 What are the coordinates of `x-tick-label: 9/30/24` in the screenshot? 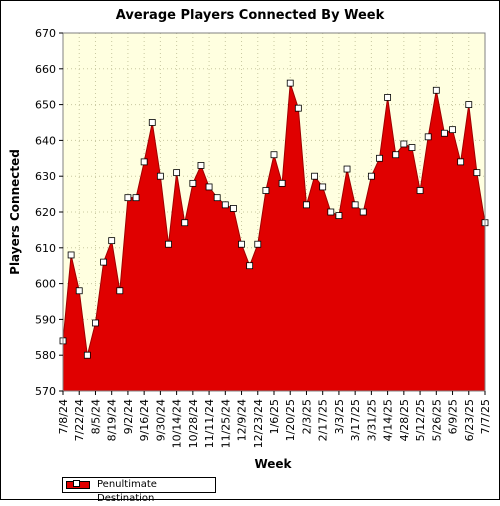 It's located at (160, 420).